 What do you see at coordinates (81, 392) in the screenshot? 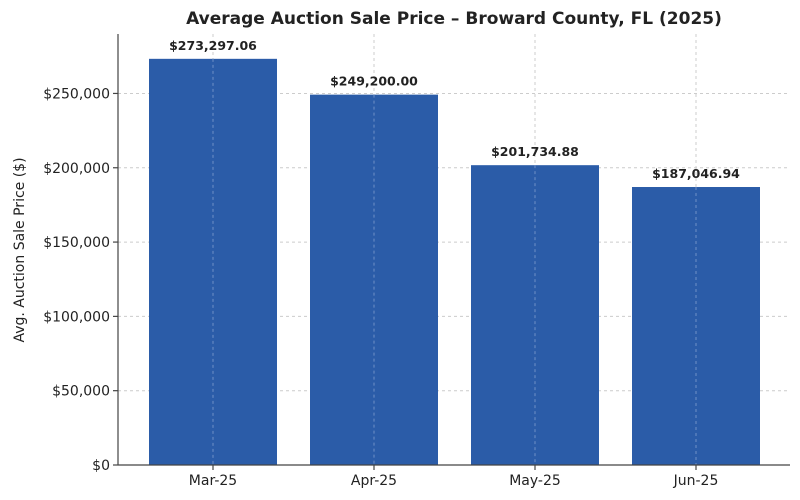
I see `y-tick-label: $50,000` at bounding box center [81, 392].